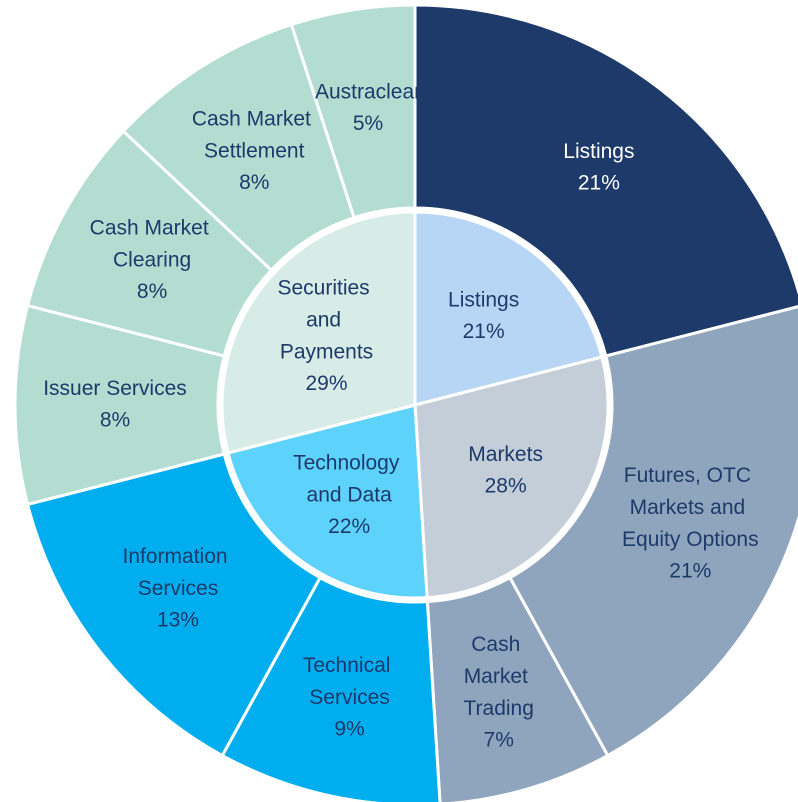 The width and height of the screenshot is (798, 802). I want to click on segment-label: Cash Market Trading, so click(498, 676).